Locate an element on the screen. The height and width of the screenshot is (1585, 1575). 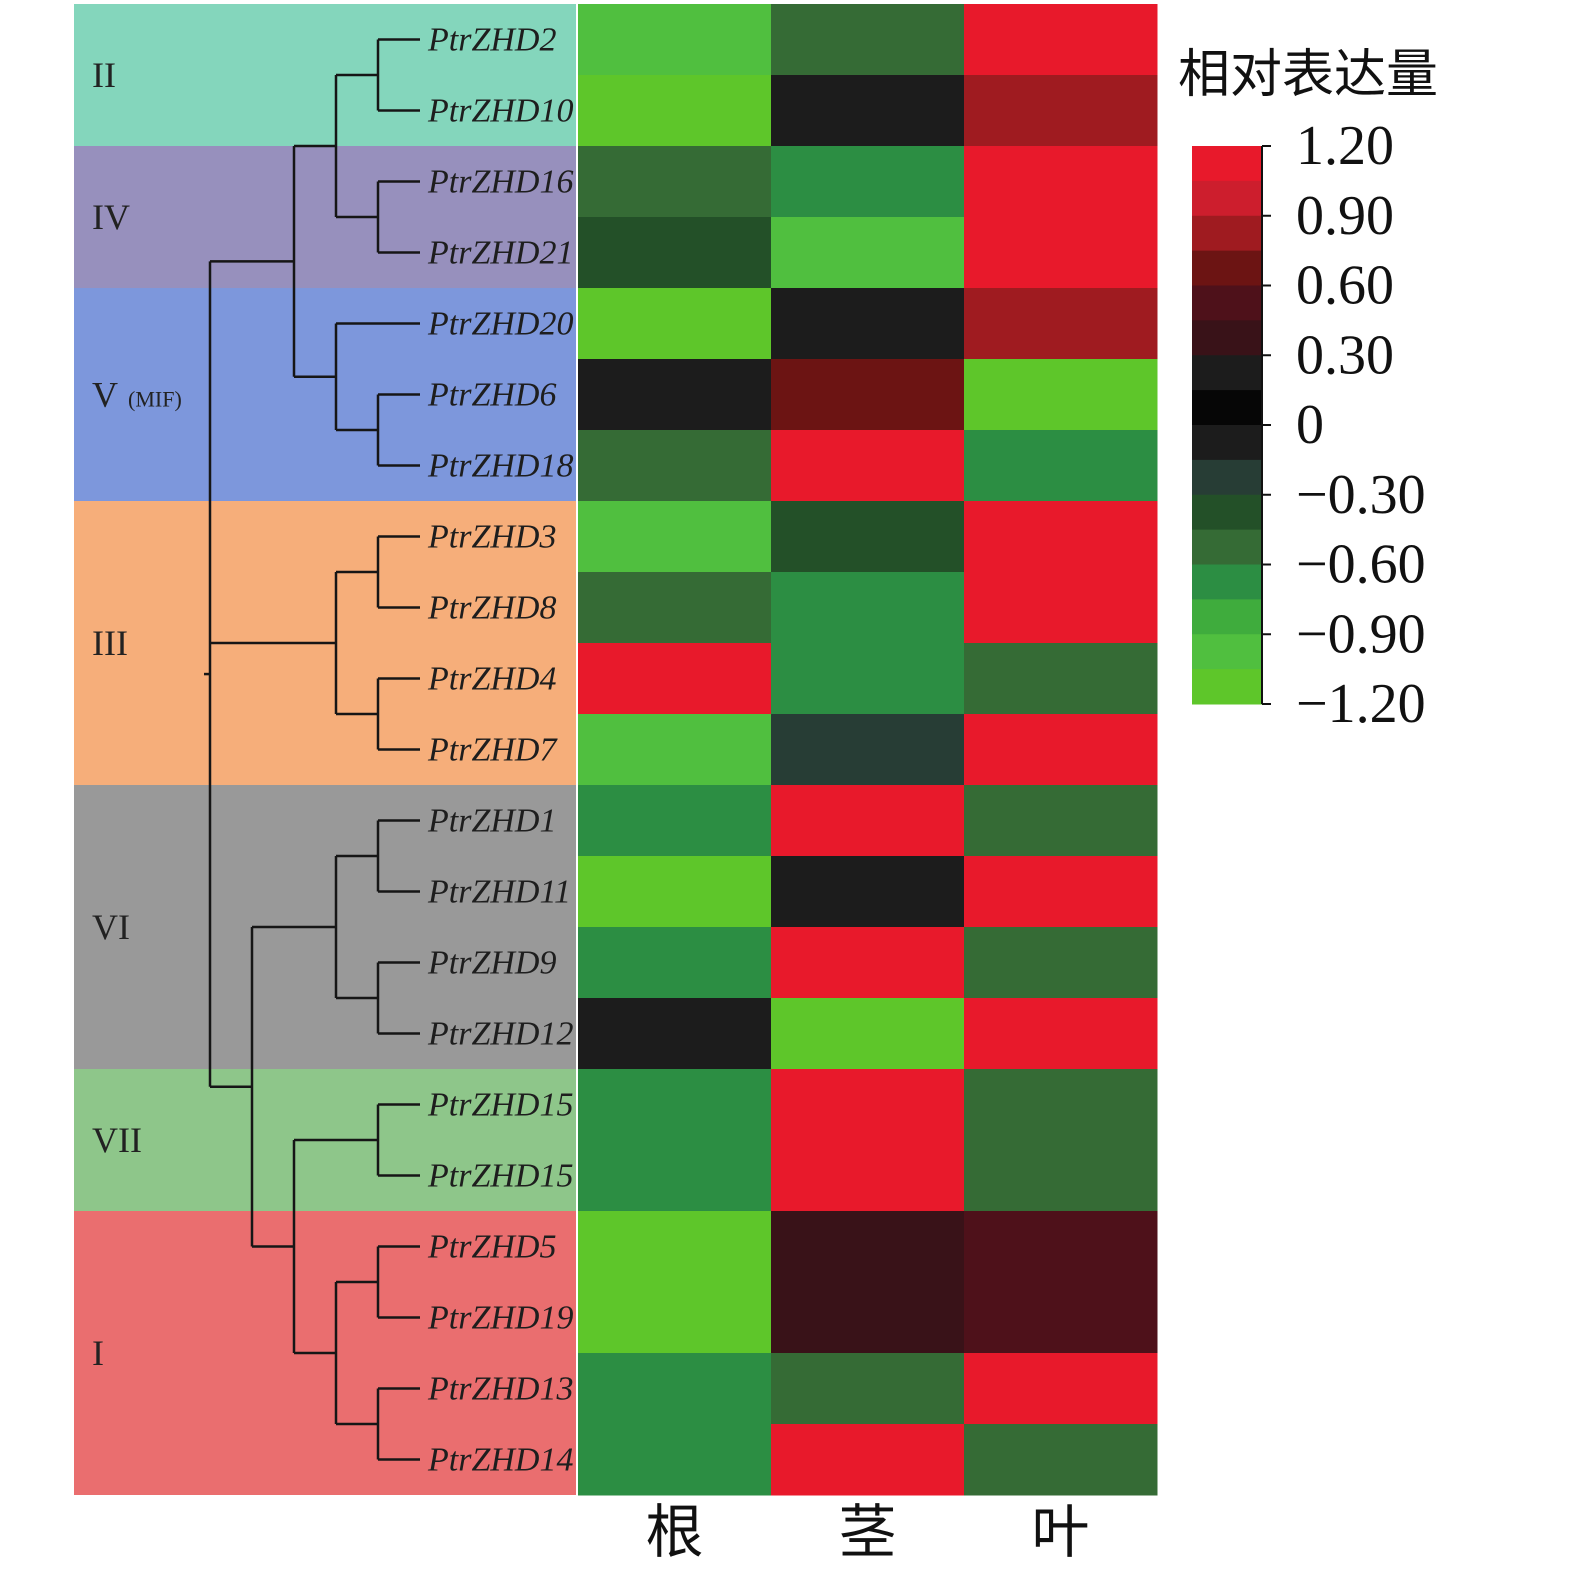
legend-tick-label: 0.30 is located at coordinates (1345, 355).